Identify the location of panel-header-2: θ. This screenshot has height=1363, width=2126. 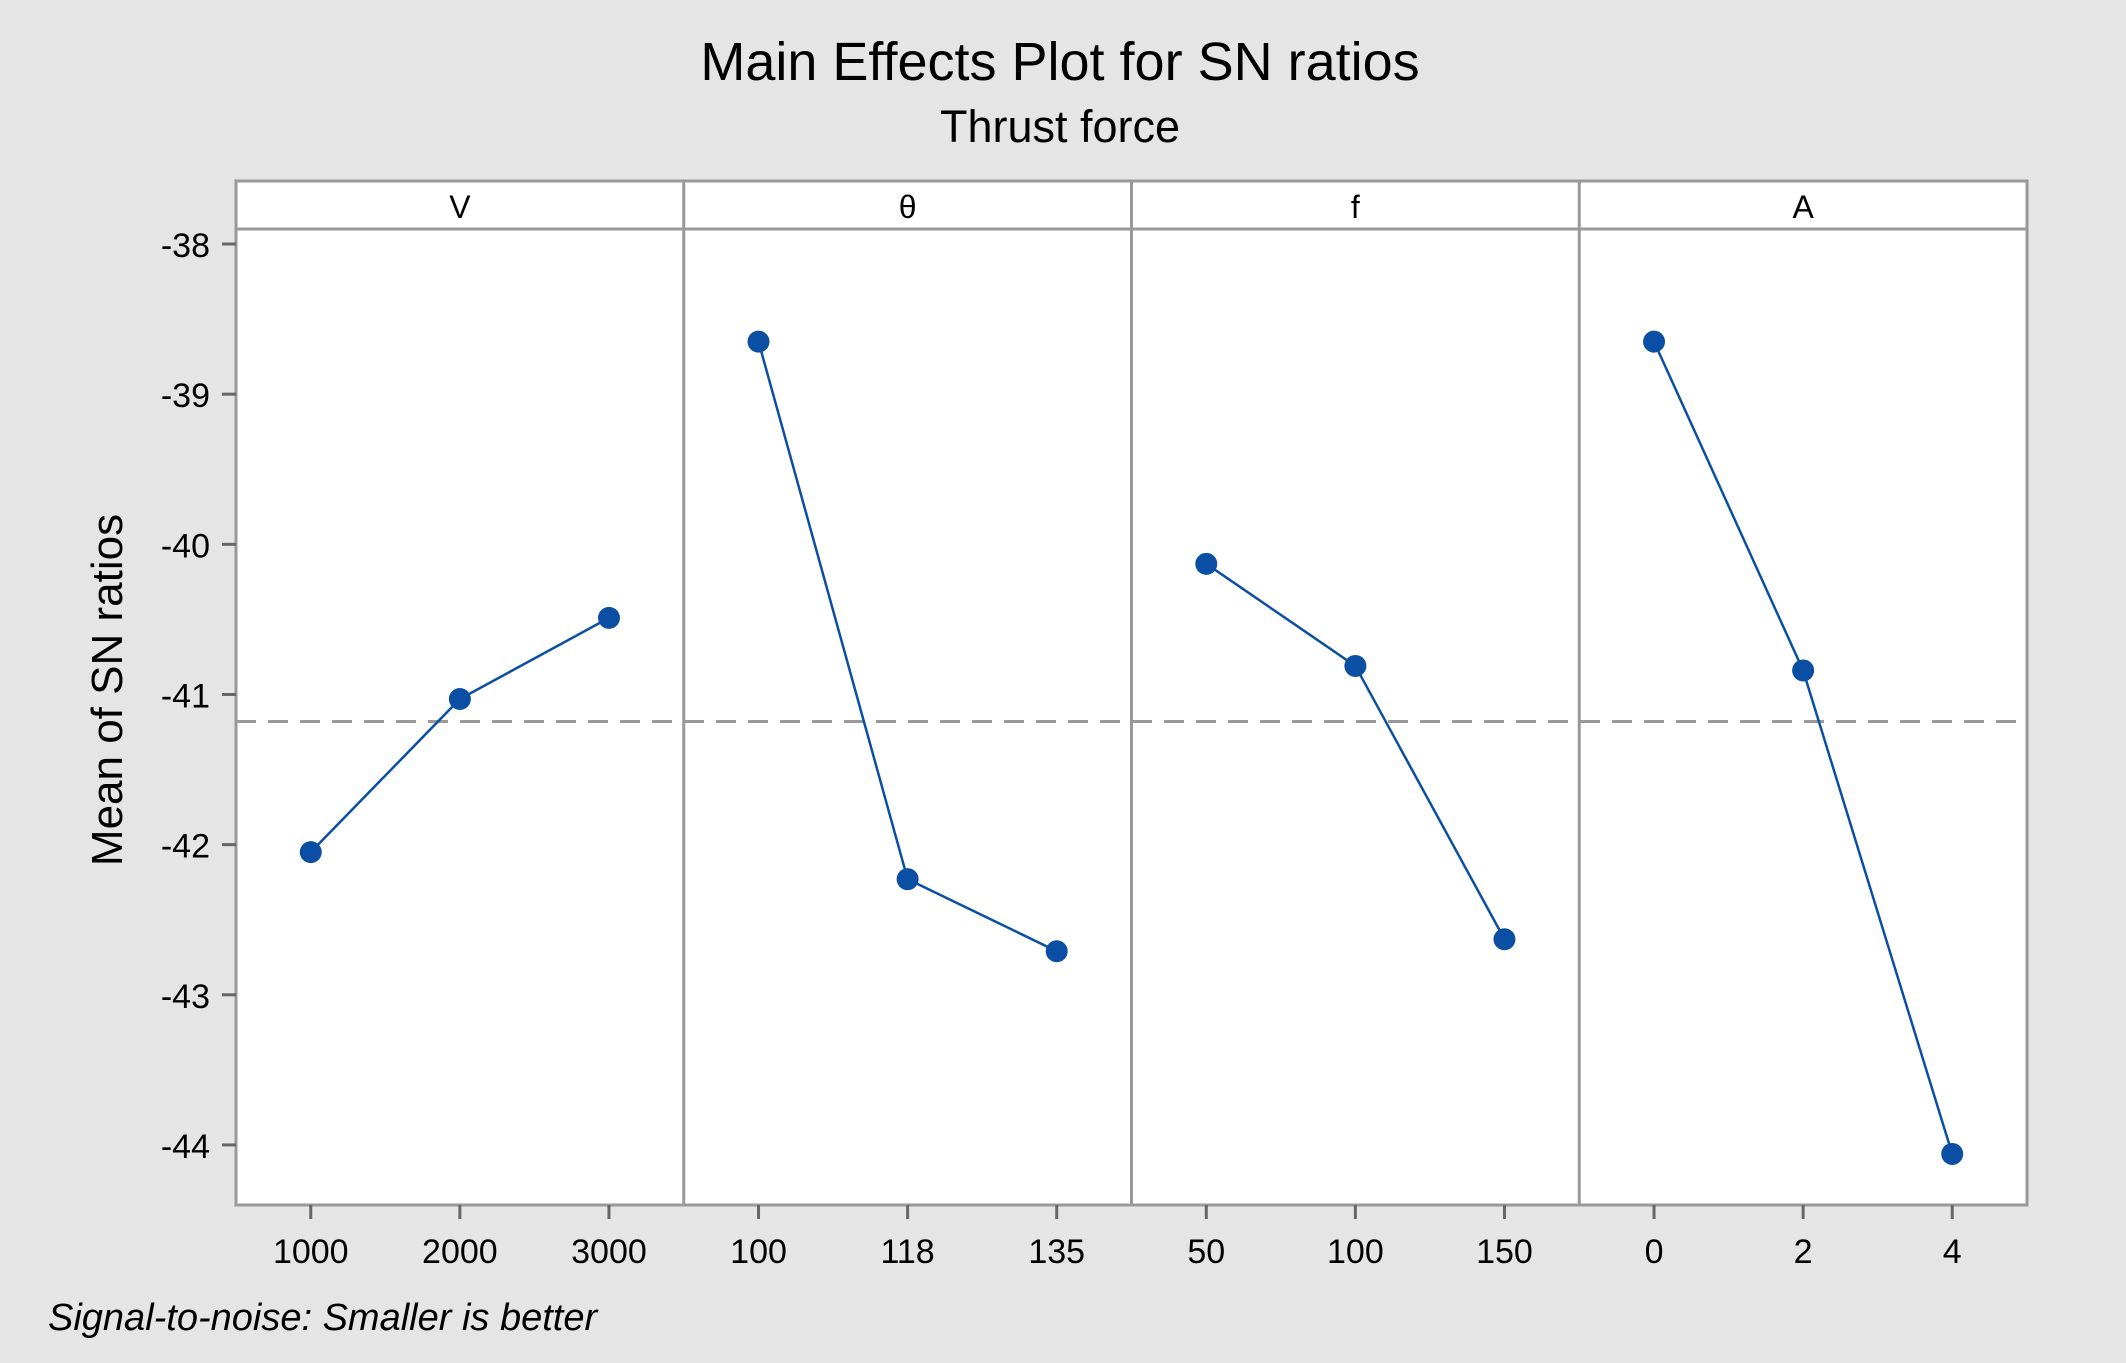
(908, 207).